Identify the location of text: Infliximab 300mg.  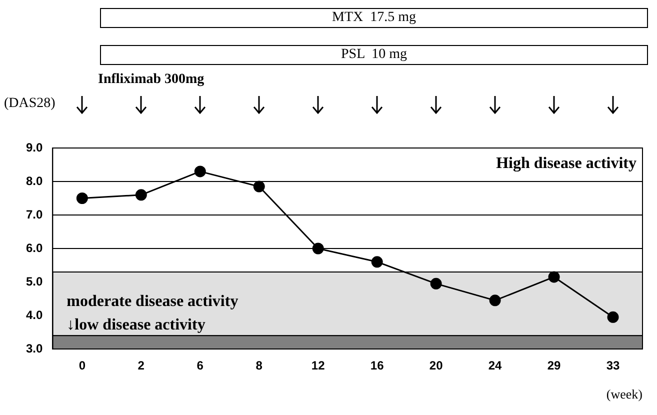
(151, 80).